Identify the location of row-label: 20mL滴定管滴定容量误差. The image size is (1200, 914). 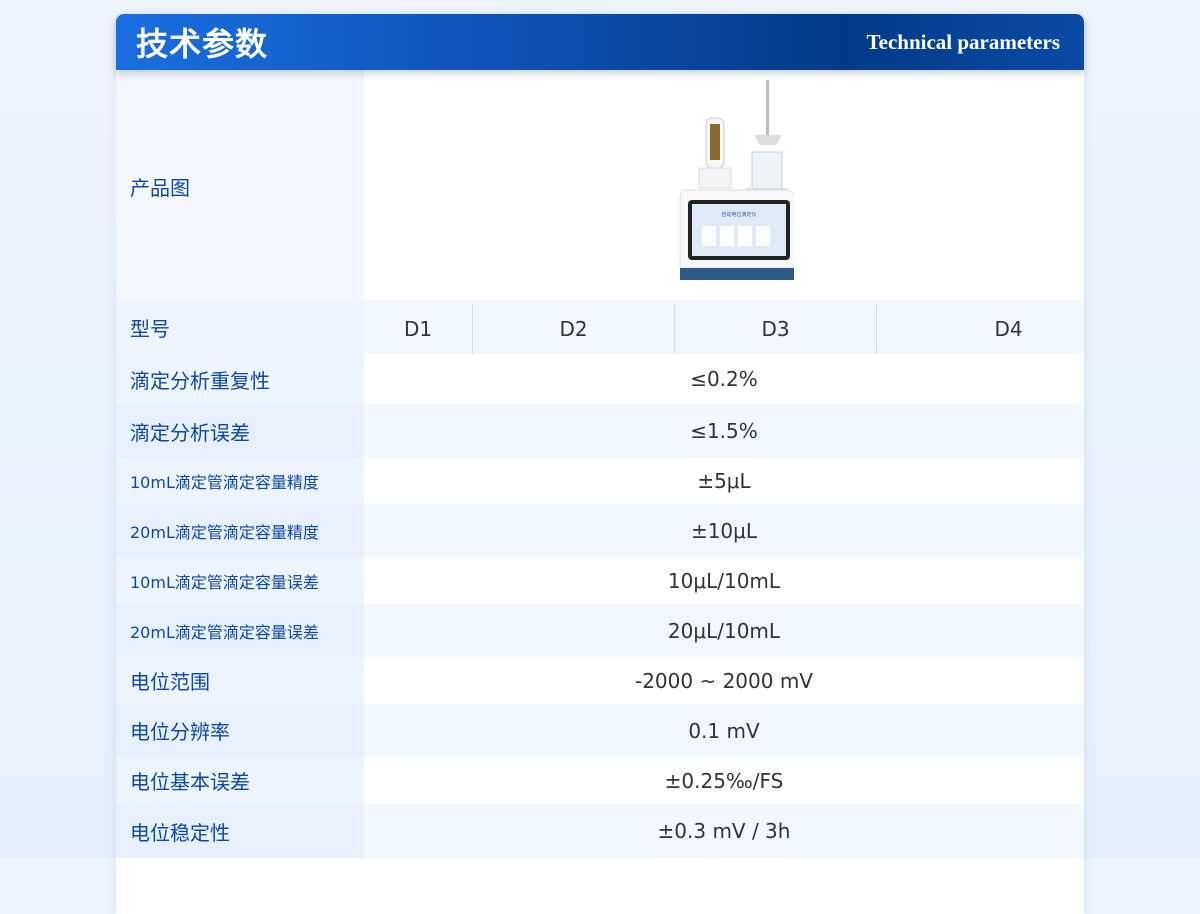
(240, 630).